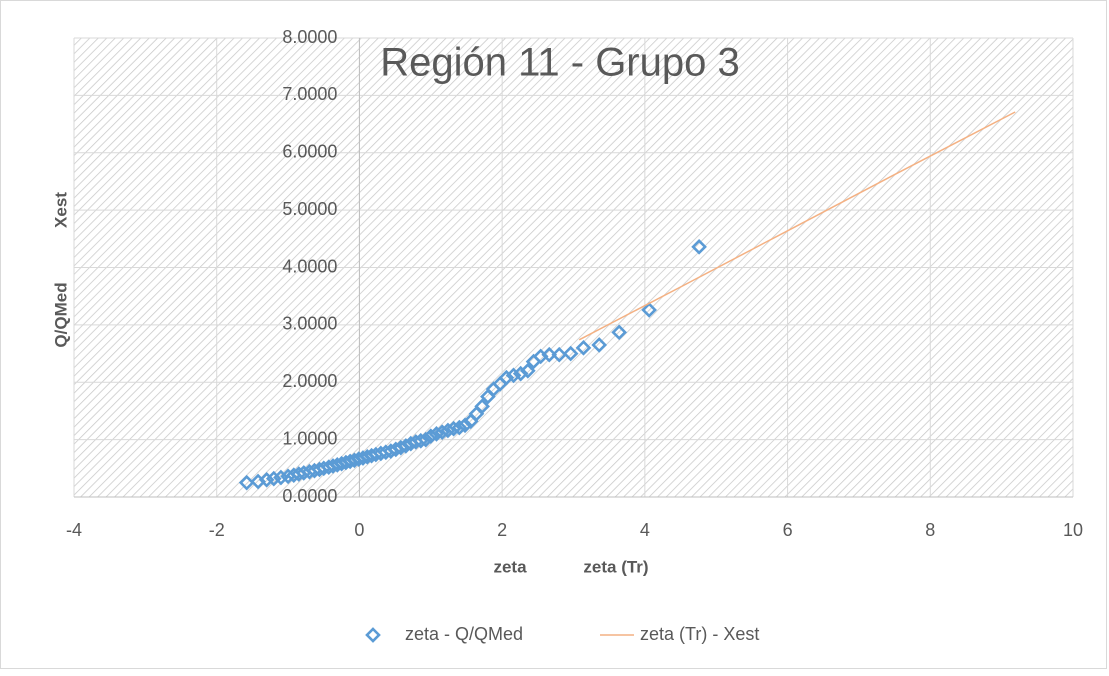  What do you see at coordinates (309, 94) in the screenshot?
I see `y-tick-label: 7.0000` at bounding box center [309, 94].